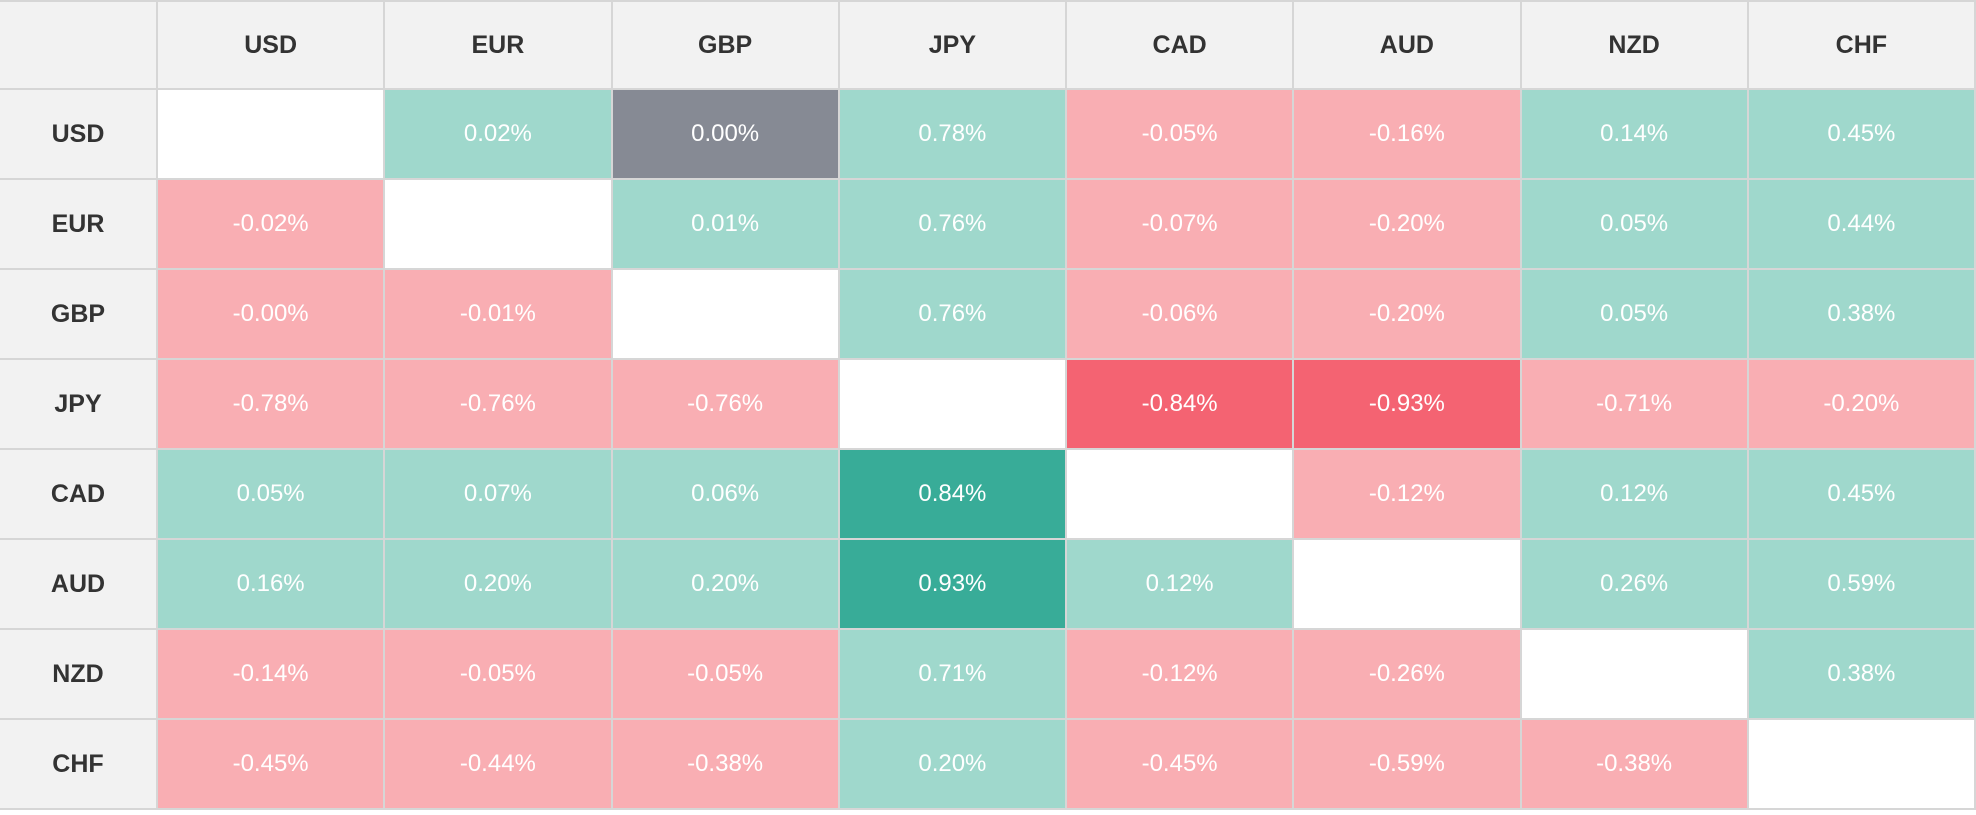 This screenshot has width=1976, height=815. I want to click on heatmap-cell-aud-eur: 0.20%, so click(499, 585).